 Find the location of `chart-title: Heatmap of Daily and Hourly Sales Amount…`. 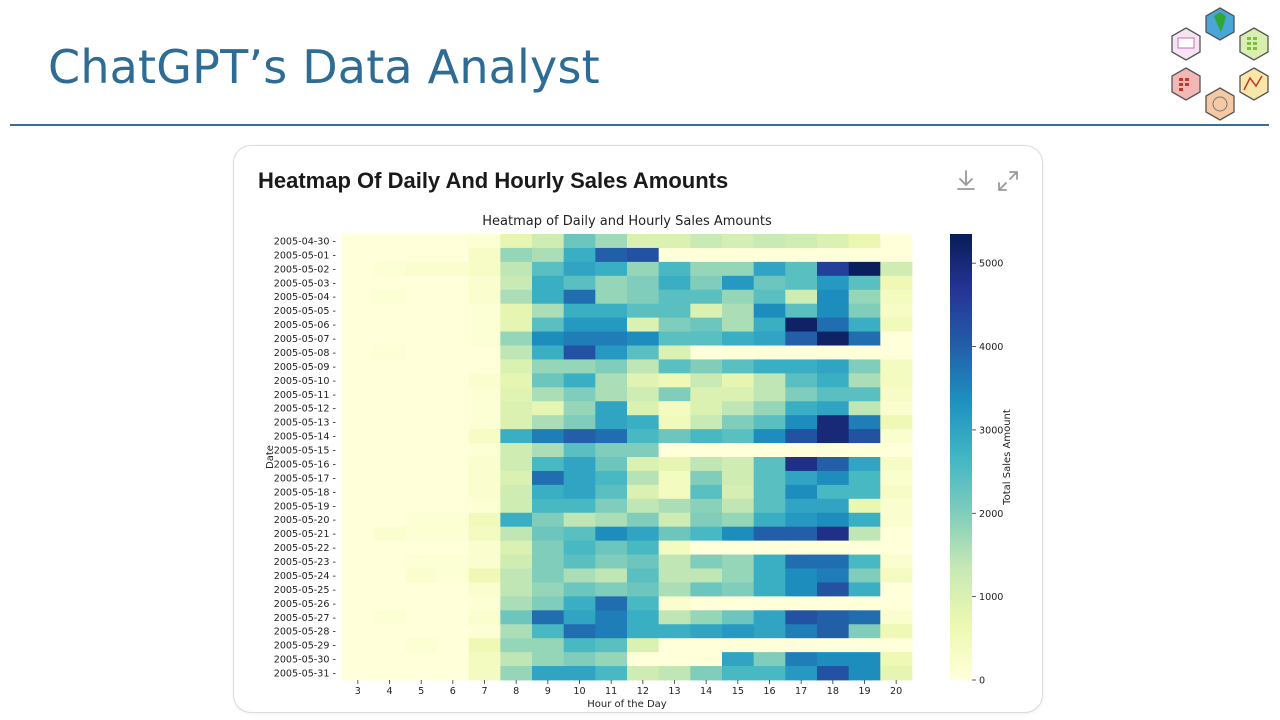

chart-title: Heatmap of Daily and Hourly Sales Amount… is located at coordinates (627, 221).